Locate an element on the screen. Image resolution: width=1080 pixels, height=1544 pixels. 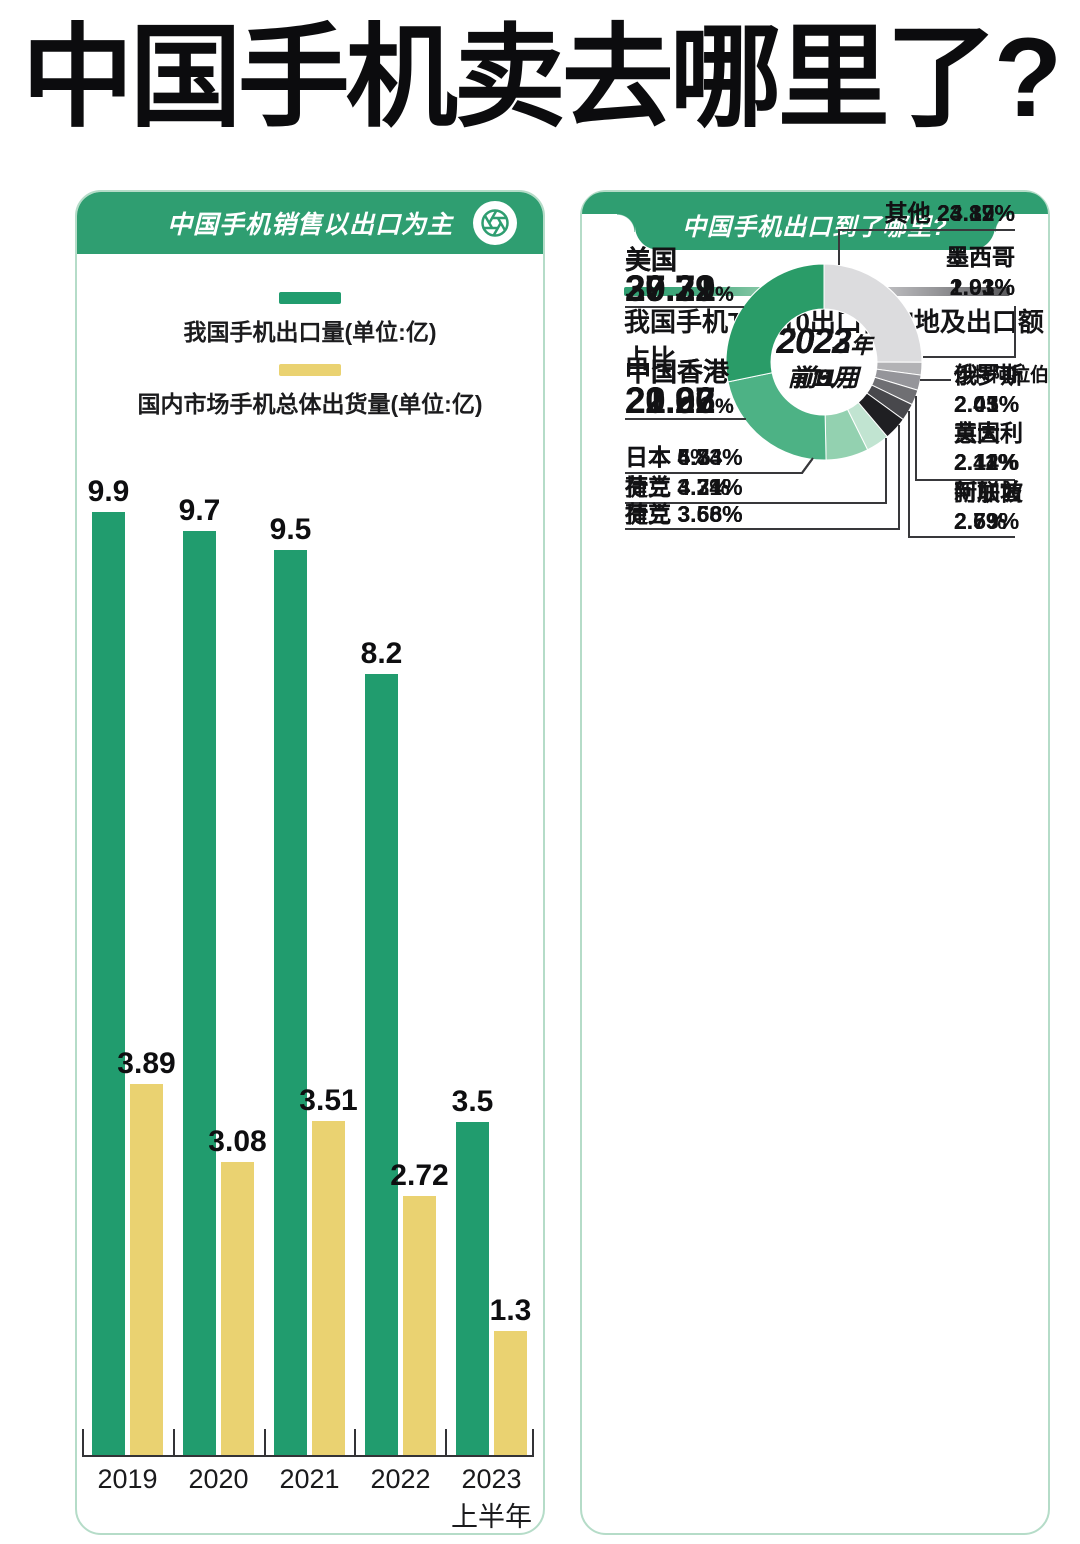
period-year-suffix: 年 is located at coordinates (861, 345).